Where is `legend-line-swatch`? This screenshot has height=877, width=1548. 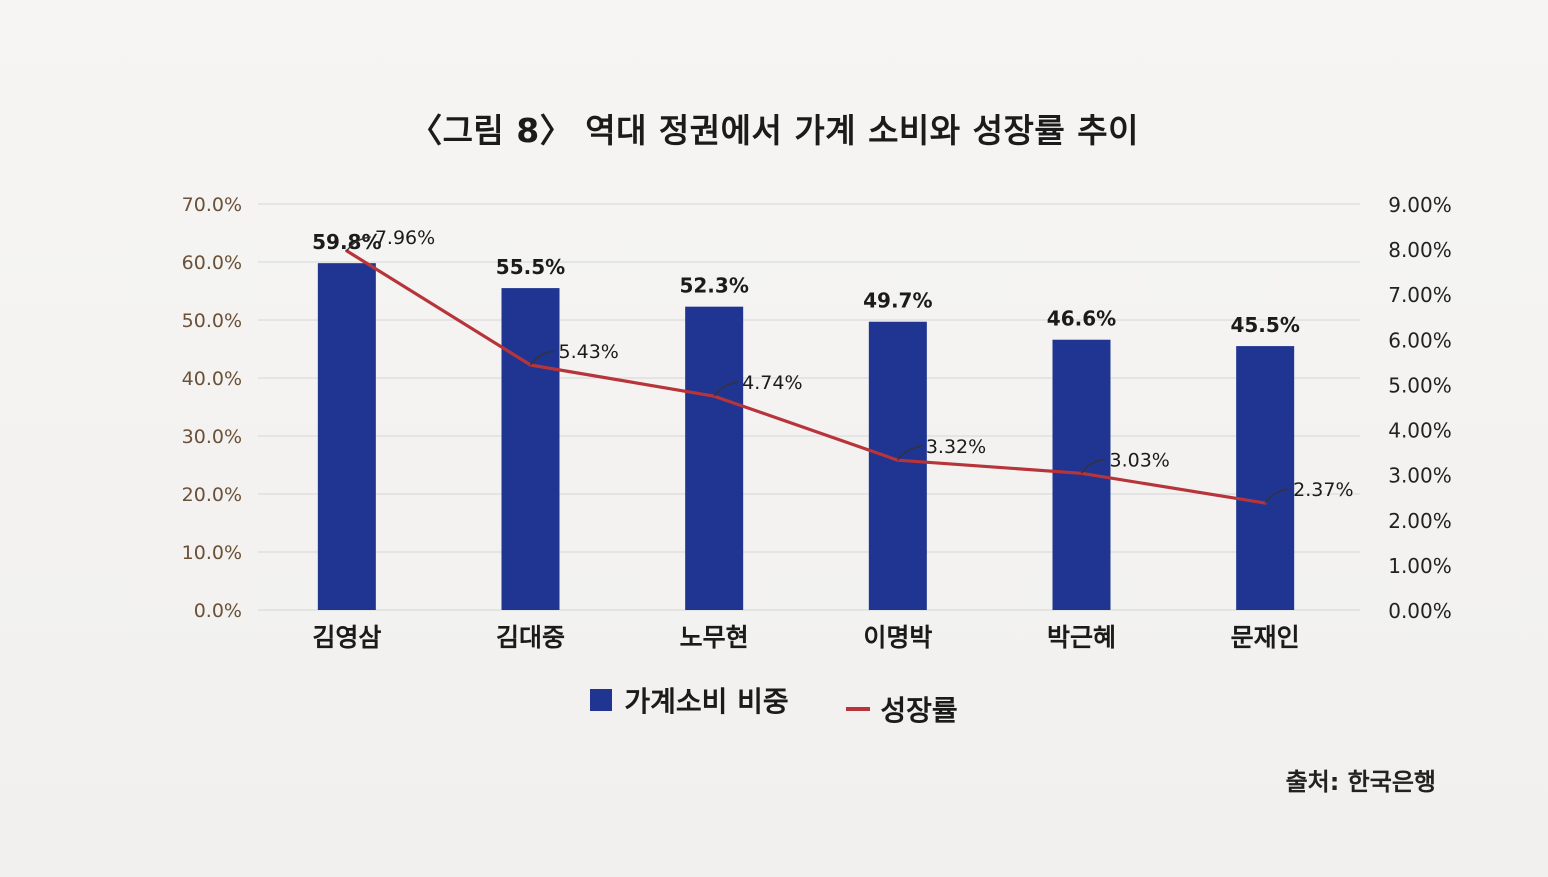
legend-line-swatch is located at coordinates (858, 709).